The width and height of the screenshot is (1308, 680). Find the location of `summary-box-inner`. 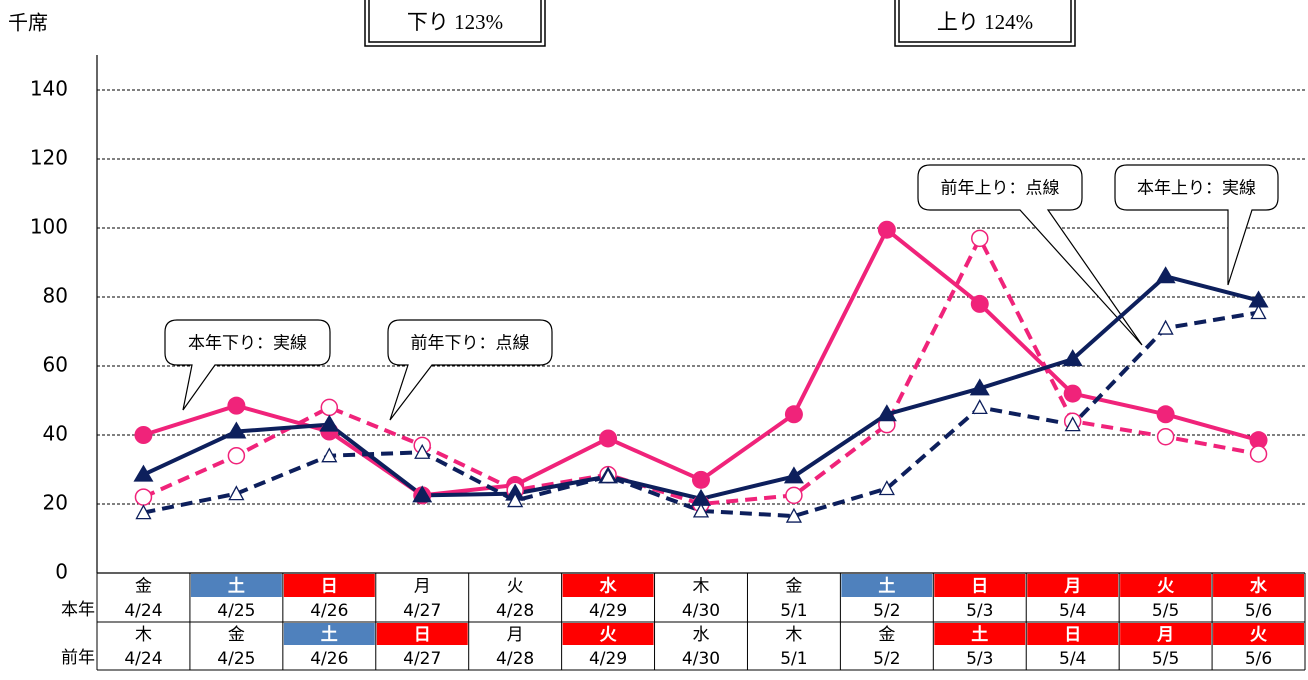

summary-box-inner is located at coordinates (985, 21).